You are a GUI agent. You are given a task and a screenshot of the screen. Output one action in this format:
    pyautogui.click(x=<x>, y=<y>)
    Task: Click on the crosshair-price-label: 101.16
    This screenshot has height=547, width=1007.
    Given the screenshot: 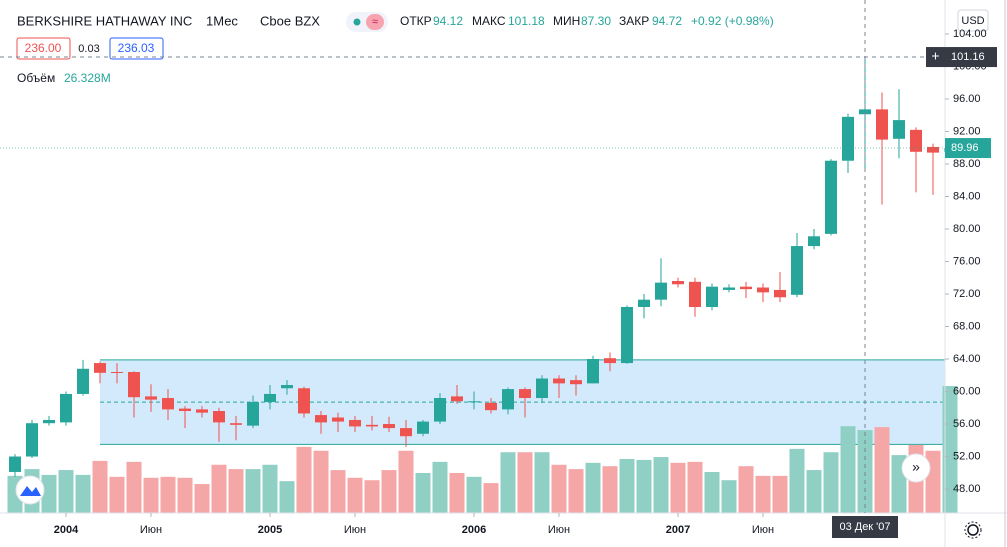 What is the action you would take?
    pyautogui.click(x=968, y=57)
    